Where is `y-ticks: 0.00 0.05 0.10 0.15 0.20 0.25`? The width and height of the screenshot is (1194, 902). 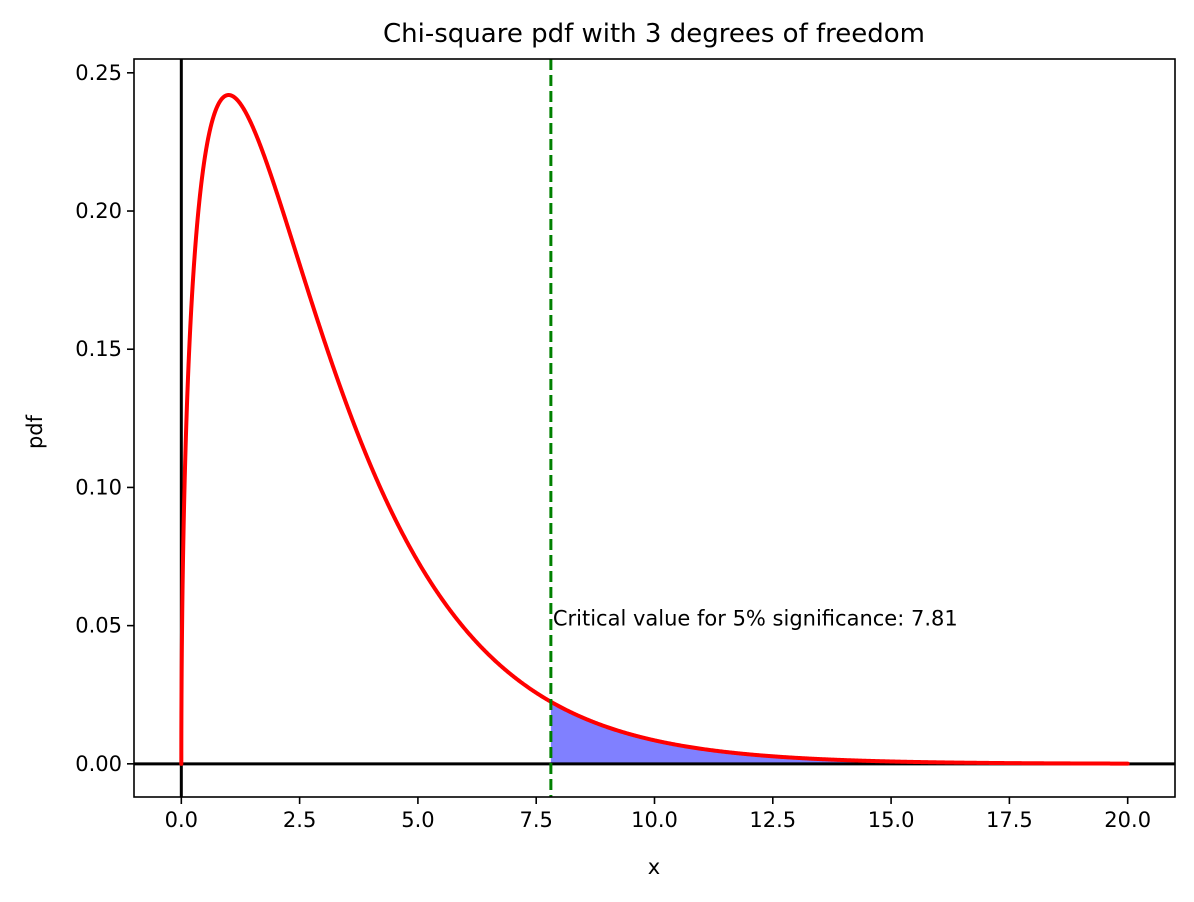
y-ticks: 0.00 0.05 0.10 0.15 0.20 0.25 is located at coordinates (104, 418).